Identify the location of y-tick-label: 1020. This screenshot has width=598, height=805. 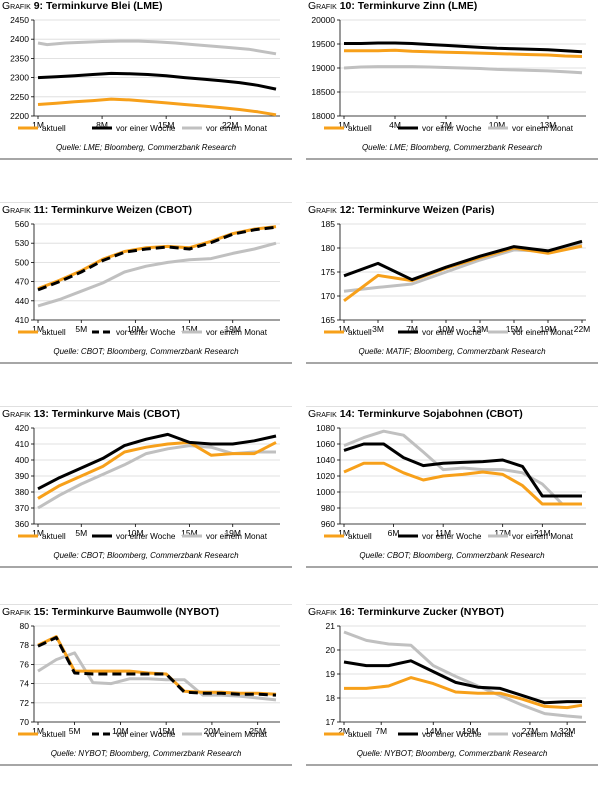
(325, 476).